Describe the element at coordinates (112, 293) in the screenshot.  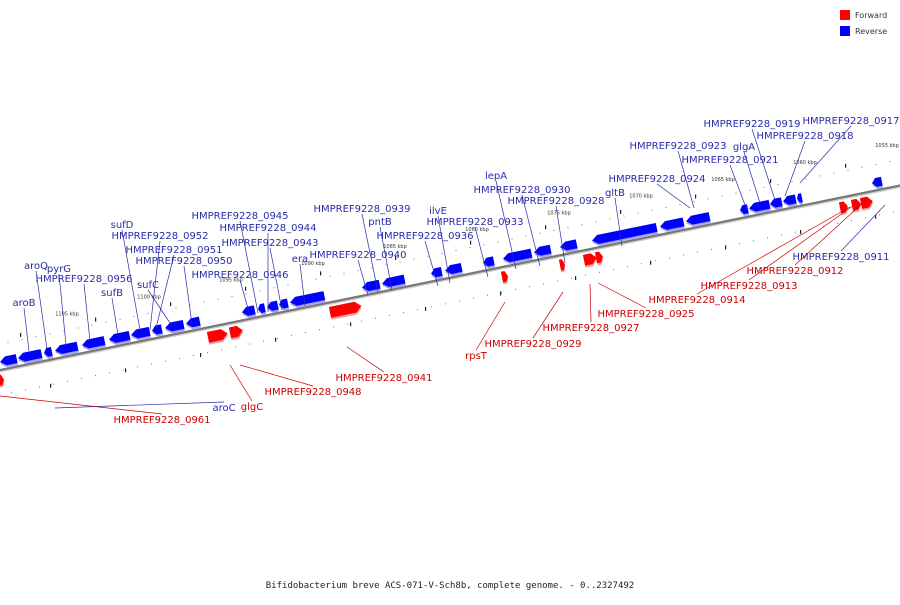
I see `reverse-gene-label-5: sufB` at that location.